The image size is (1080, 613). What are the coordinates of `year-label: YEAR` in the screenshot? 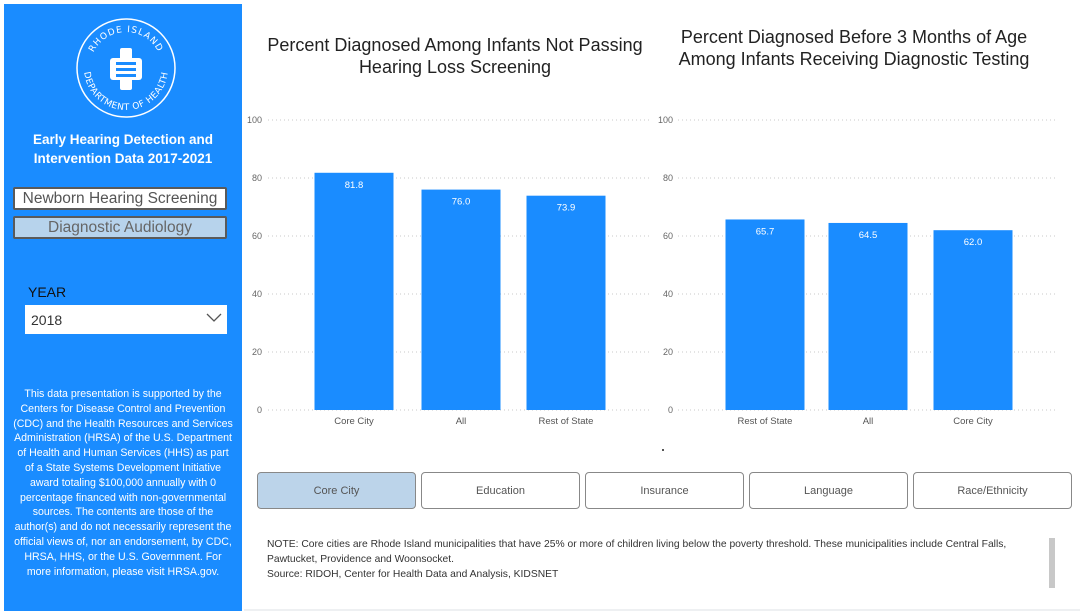 It's located at (47, 292).